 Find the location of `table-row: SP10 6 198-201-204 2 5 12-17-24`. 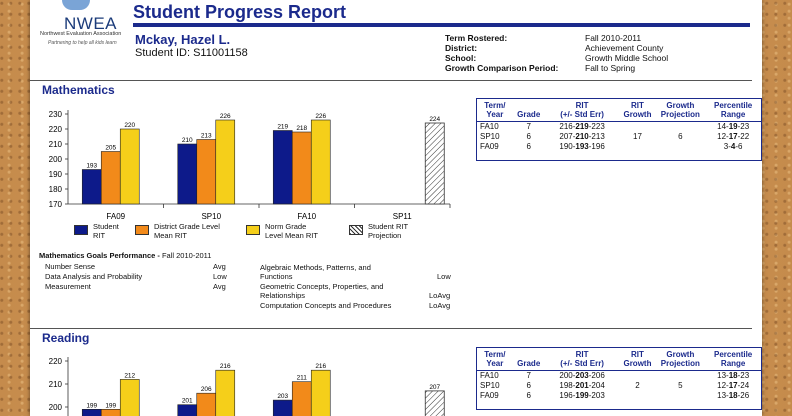

table-row: SP10 6 198-201-204 2 5 12-17-24 is located at coordinates (619, 386).